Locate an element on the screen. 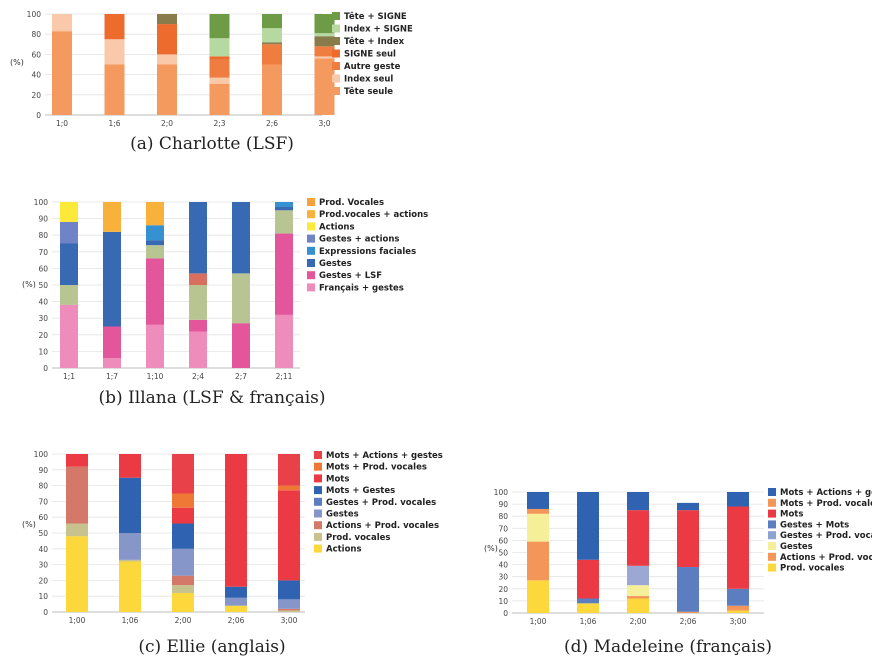 The width and height of the screenshot is (872, 664). y-axis-label: (%) is located at coordinates (29, 524).